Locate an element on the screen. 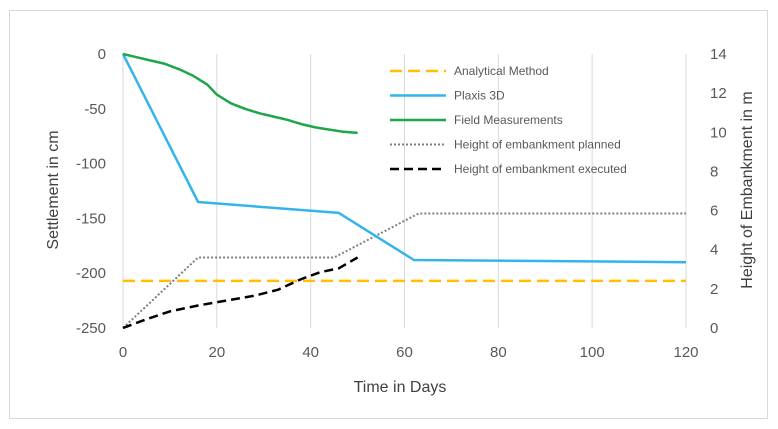  y-tick-label: -150 is located at coordinates (91, 218).